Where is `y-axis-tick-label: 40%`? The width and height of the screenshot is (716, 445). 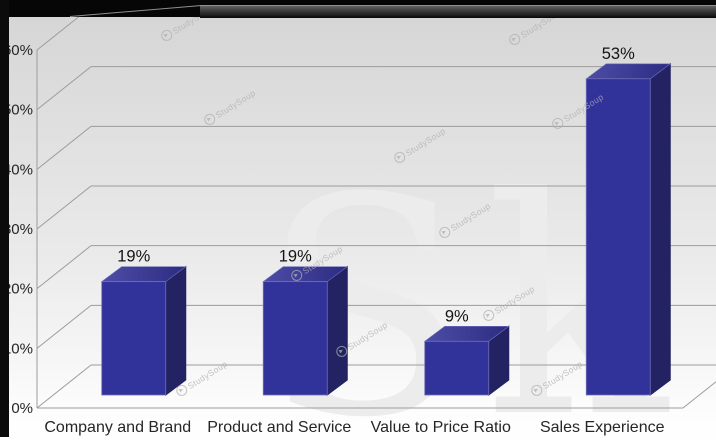 y-axis-tick-label: 40% is located at coordinates (18, 169).